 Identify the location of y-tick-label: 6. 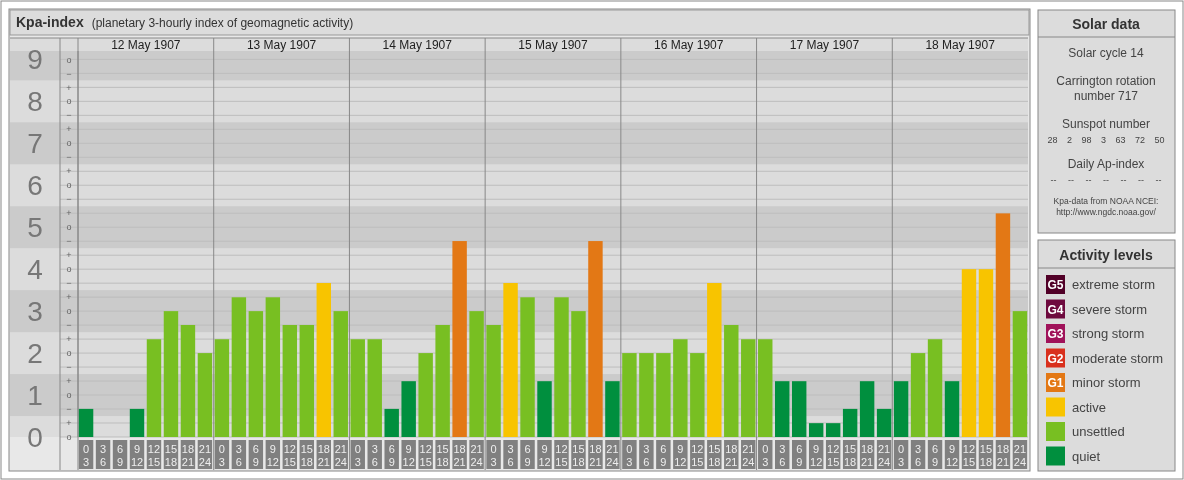
(35, 186).